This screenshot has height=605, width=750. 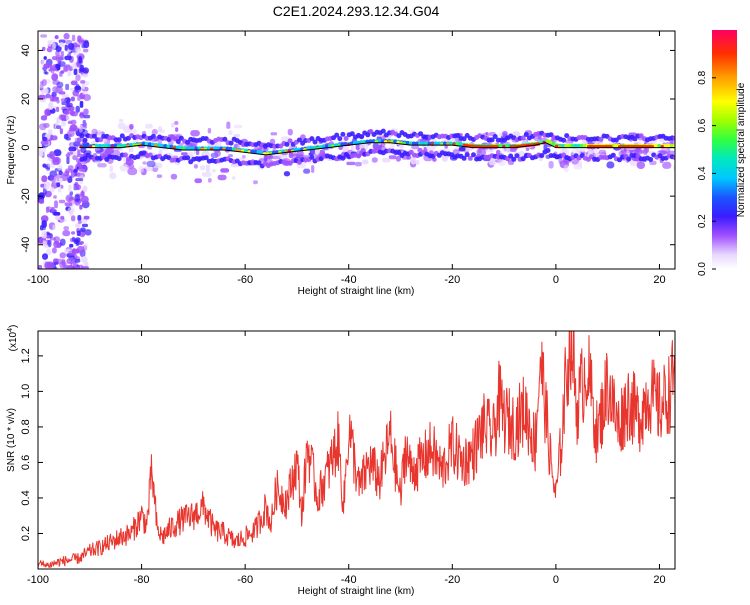 What do you see at coordinates (38, 280) in the screenshot?
I see `spectrogram-x-tick-label: -100` at bounding box center [38, 280].